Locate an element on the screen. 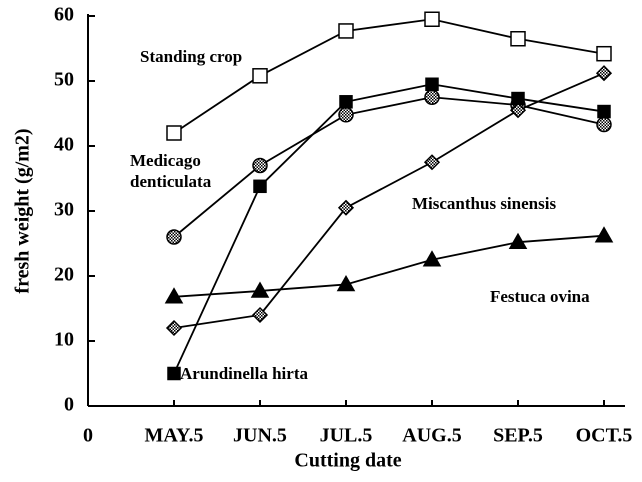 This screenshot has height=482, width=642. series-annotation: Festuca ovina is located at coordinates (540, 296).